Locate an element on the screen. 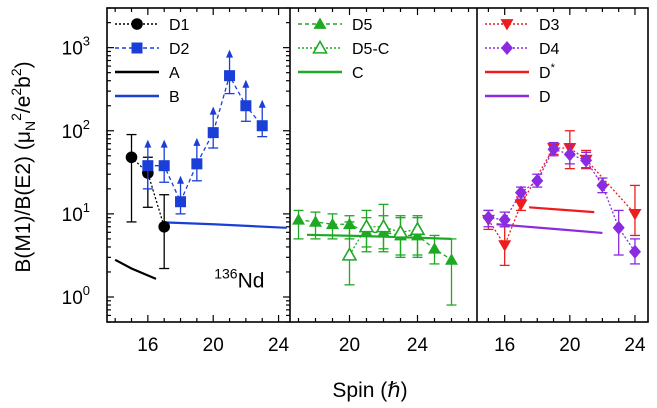 The height and width of the screenshot is (408, 657). legend-entry: C is located at coordinates (331, 73).